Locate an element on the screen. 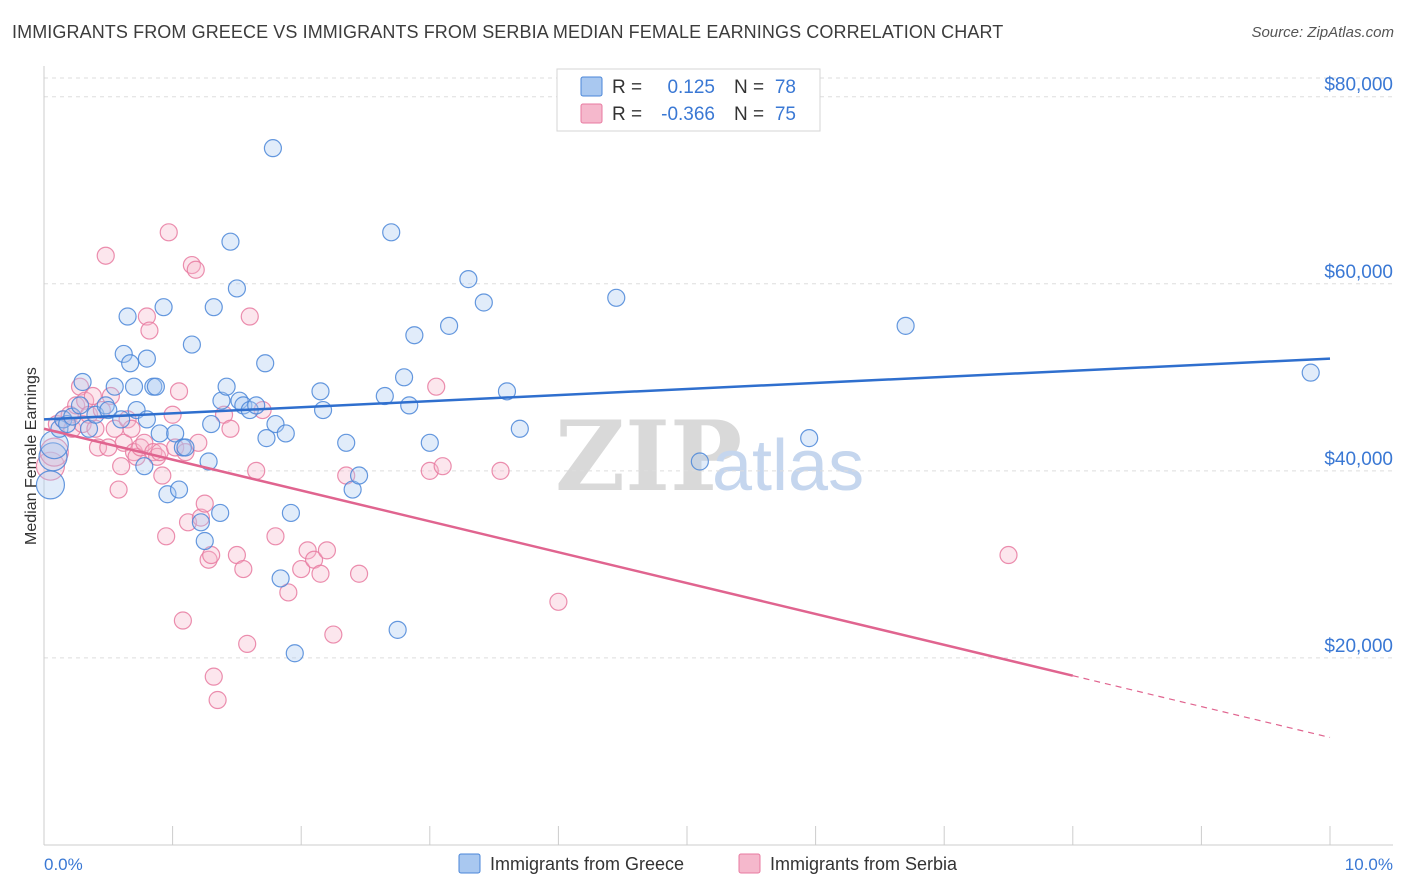 Image resolution: width=1406 pixels, height=892 pixels. legend-r-label-greece: R = is located at coordinates (627, 87).